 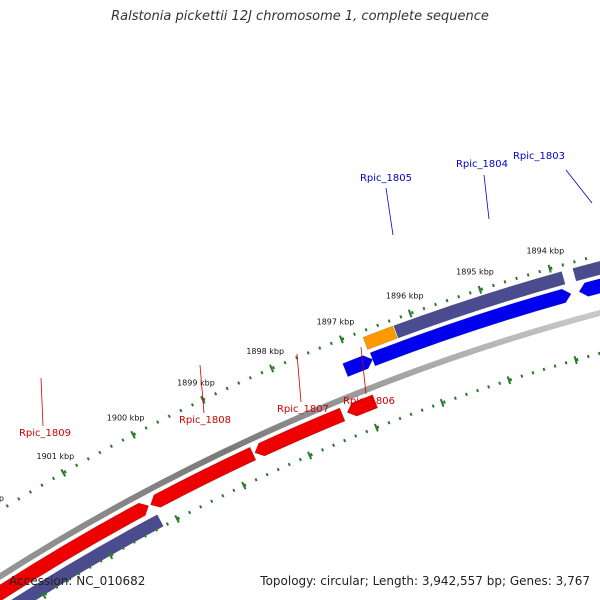 What do you see at coordinates (126, 418) in the screenshot?
I see `tick-1900-kbp: 1900 kbp` at bounding box center [126, 418].